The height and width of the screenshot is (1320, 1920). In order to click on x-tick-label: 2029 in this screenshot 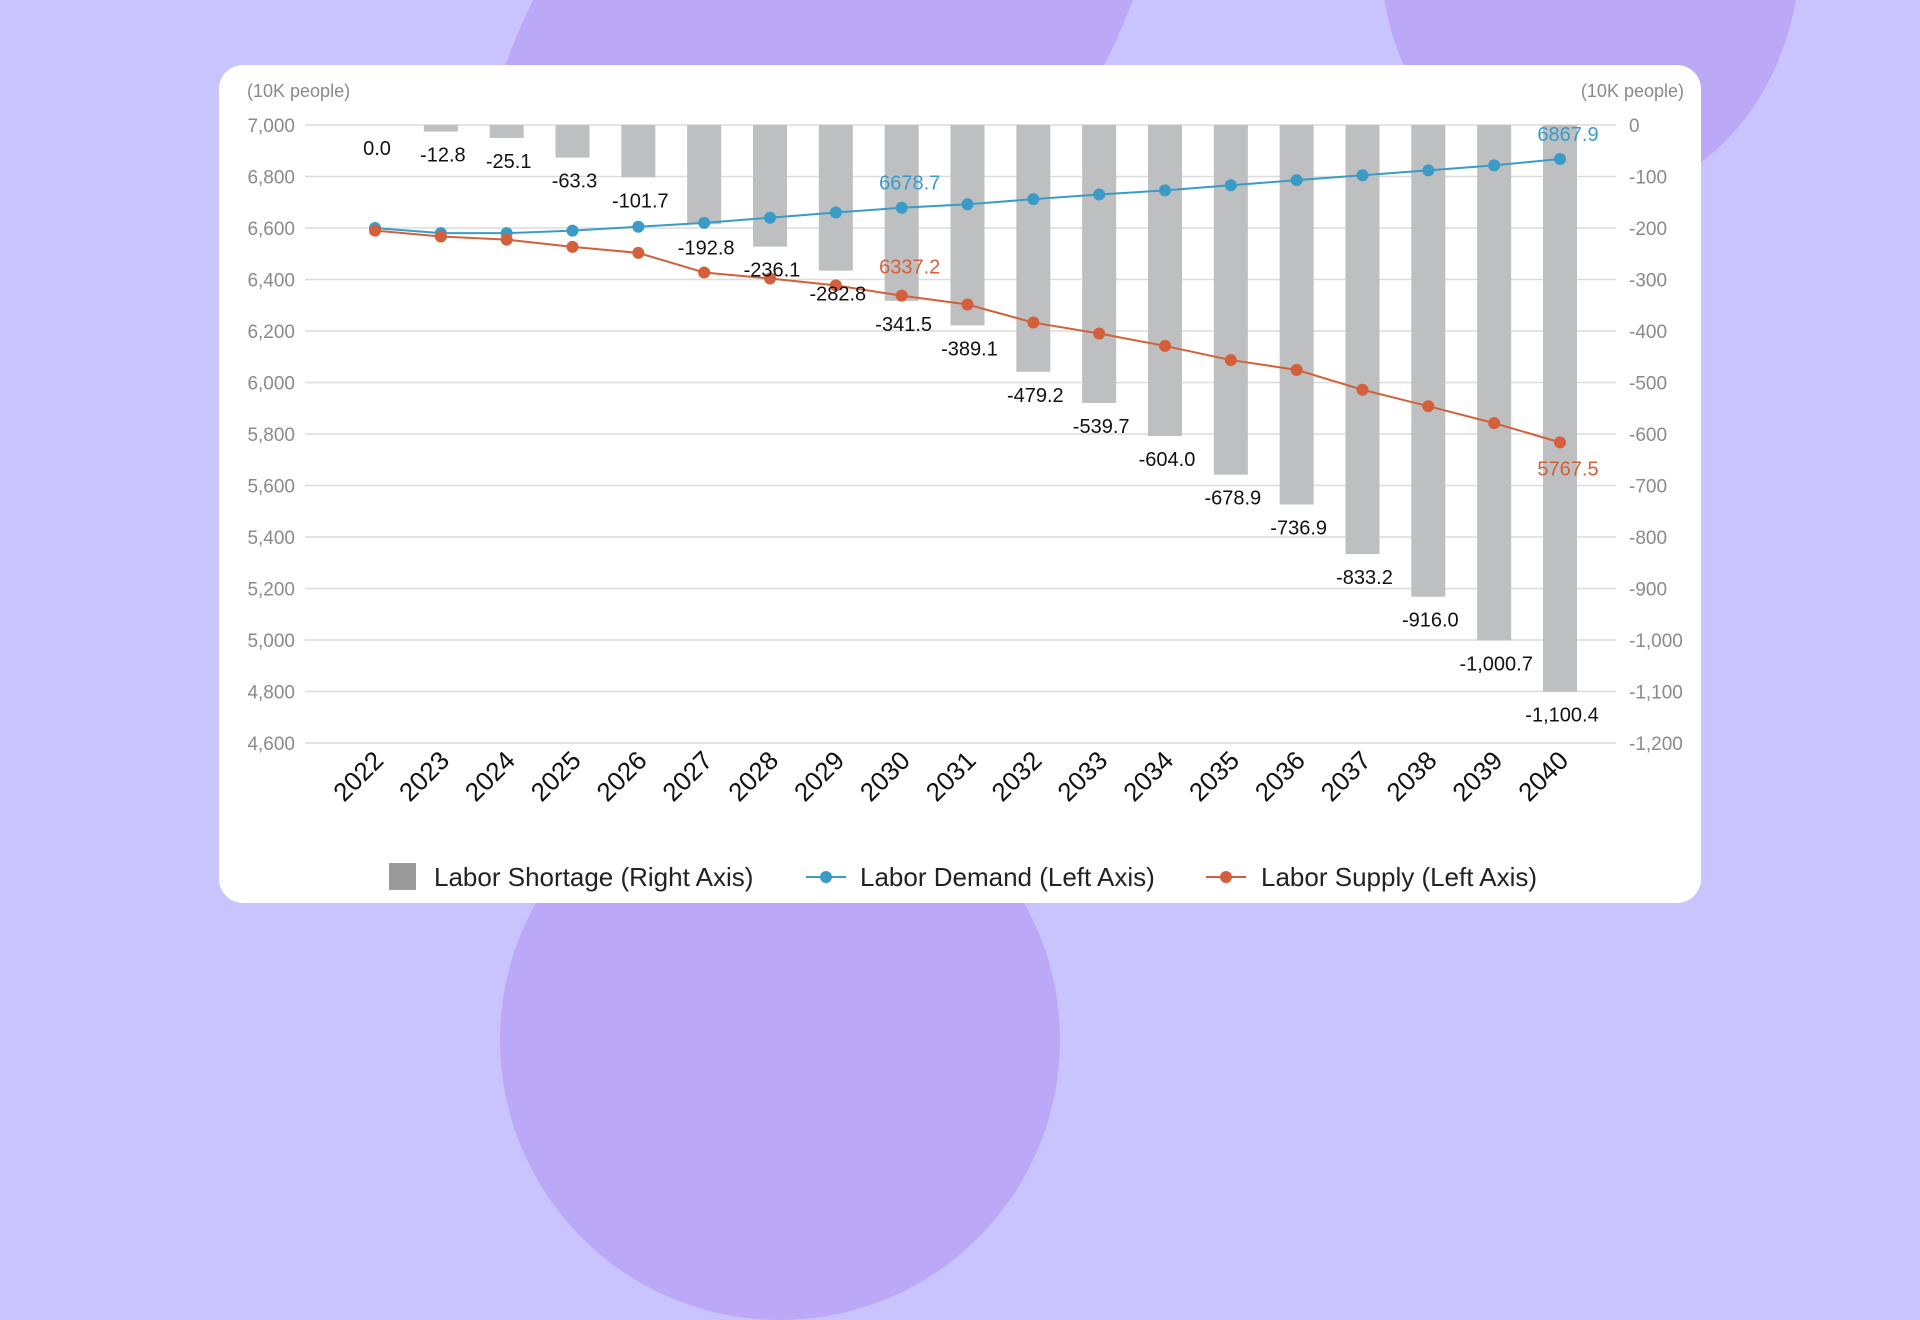, I will do `click(819, 776)`.